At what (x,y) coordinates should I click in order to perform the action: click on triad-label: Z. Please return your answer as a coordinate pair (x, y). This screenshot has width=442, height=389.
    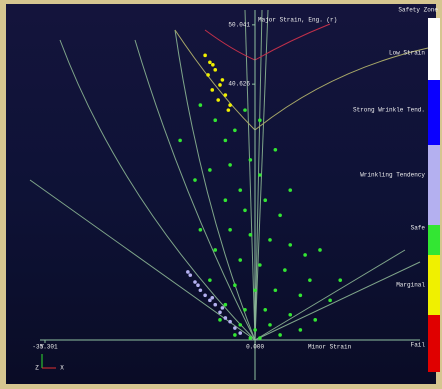
    Looking at the image, I should click on (37, 368).